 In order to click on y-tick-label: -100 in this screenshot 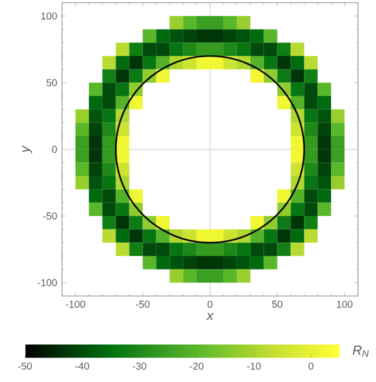, I will do `click(47, 282)`.